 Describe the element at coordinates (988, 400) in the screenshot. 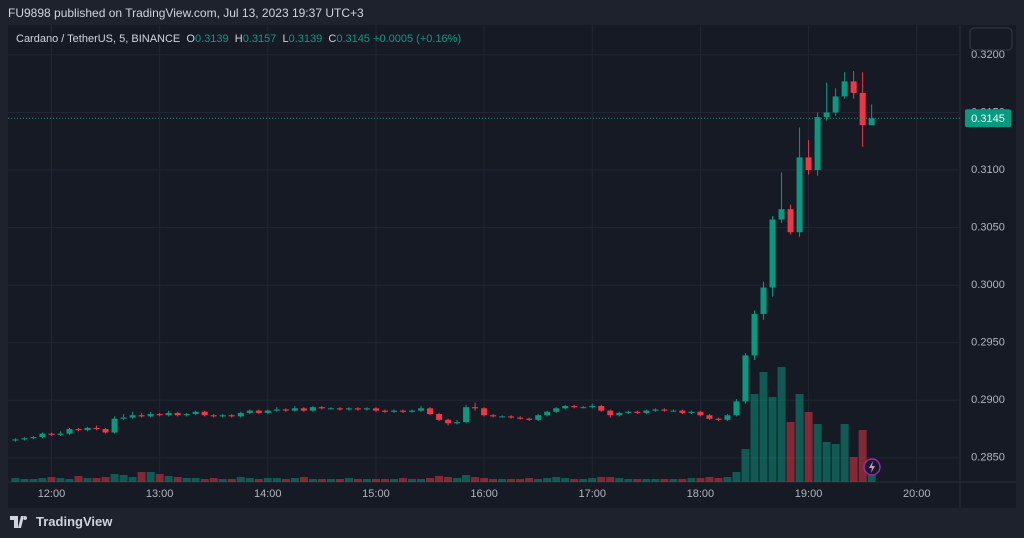

I see `y-tick-label: 0.2900` at that location.